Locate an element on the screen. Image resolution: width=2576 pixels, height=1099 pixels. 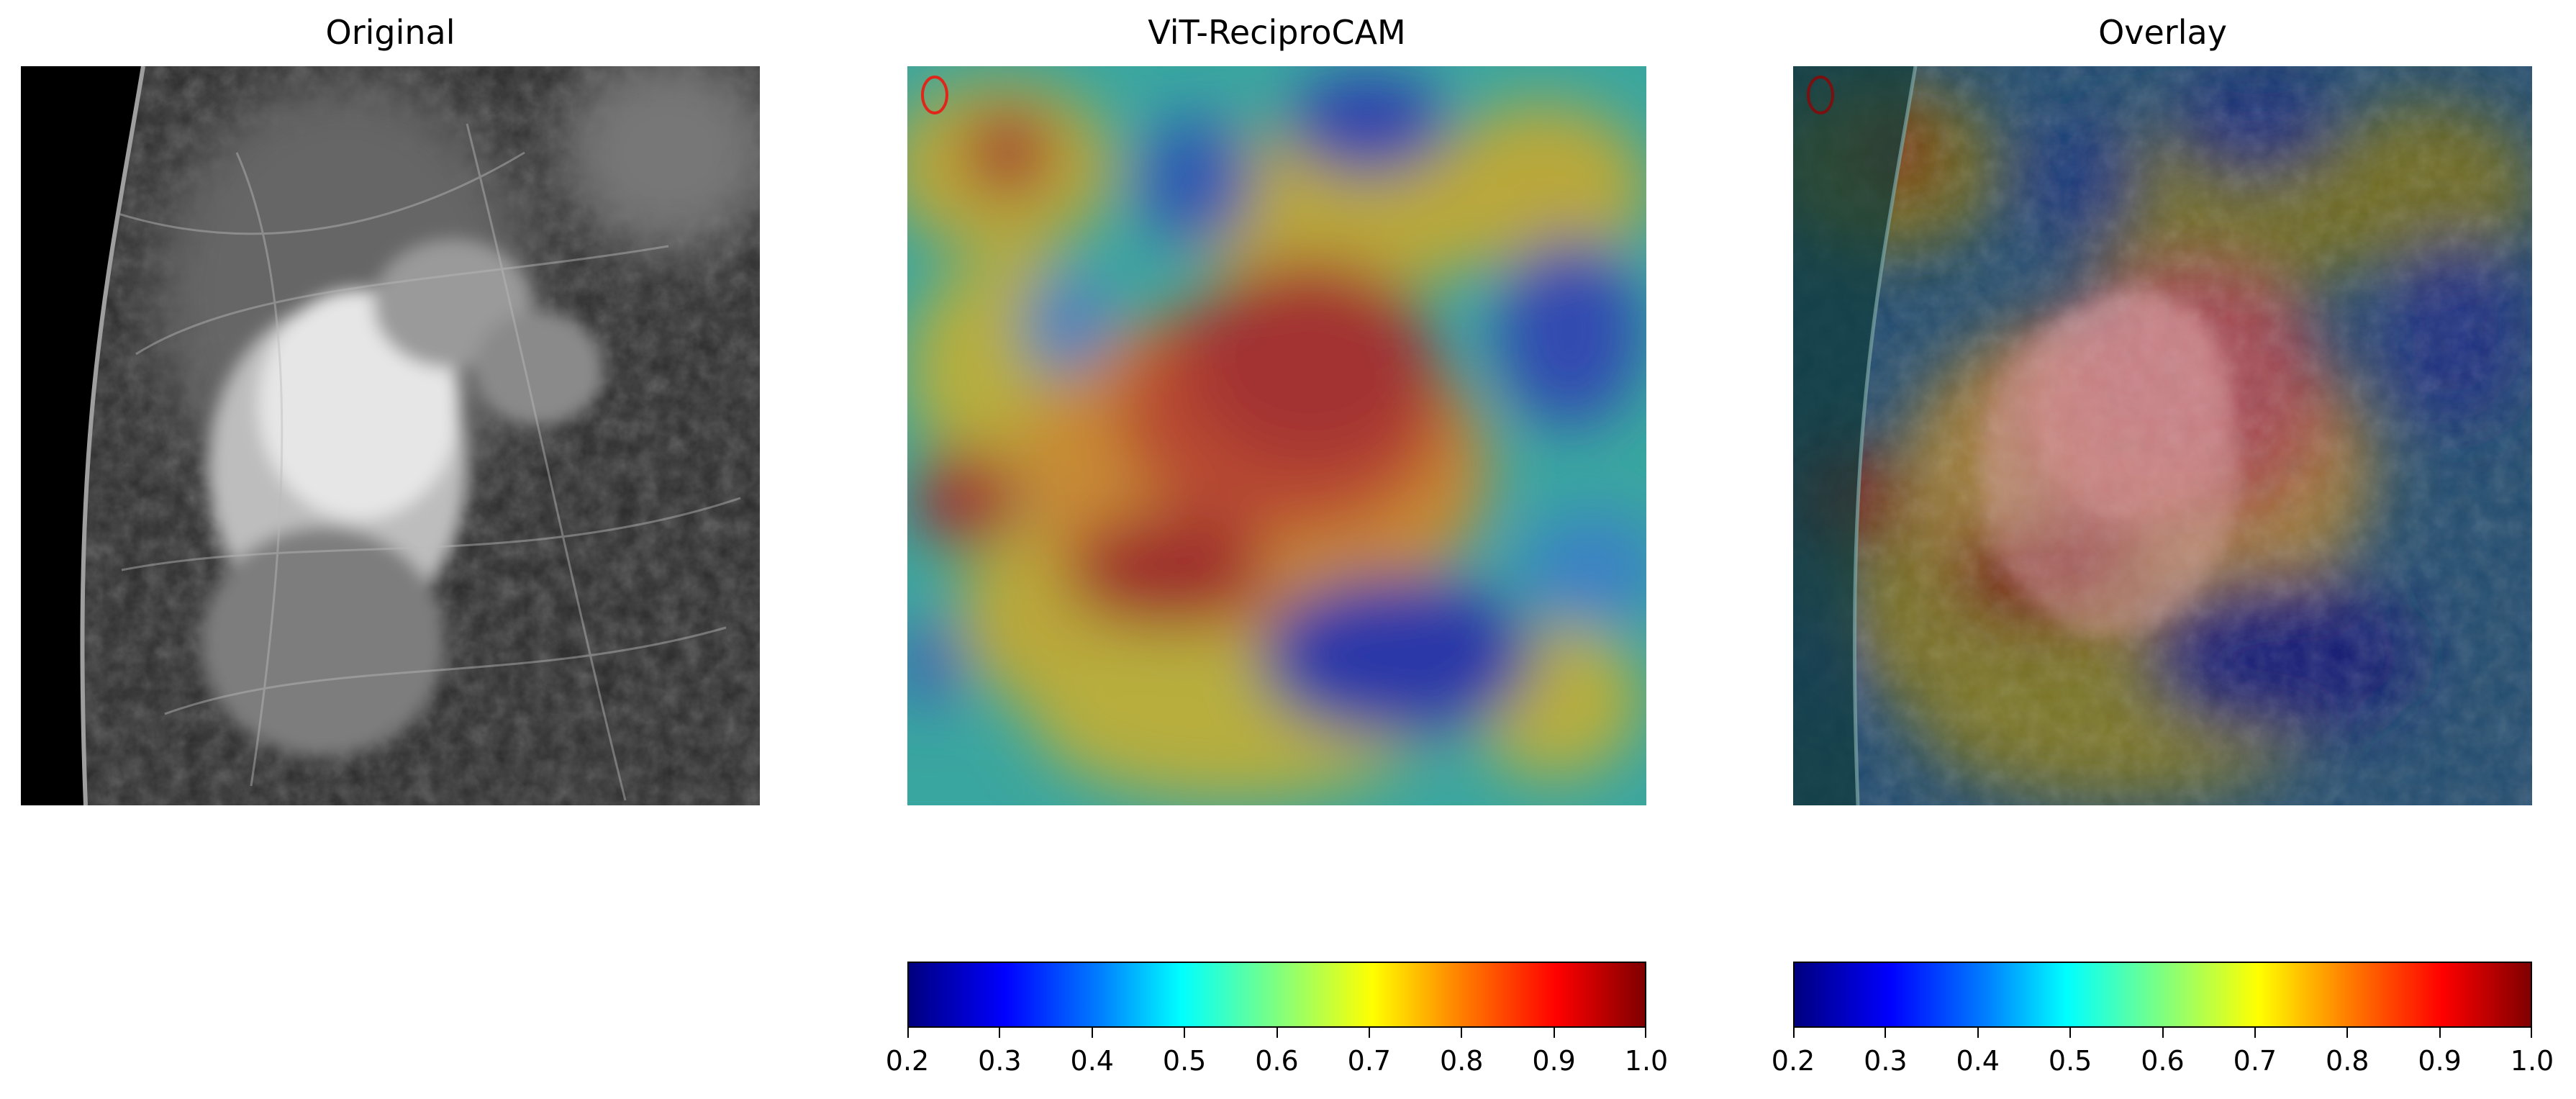
colorbar-ticks-heatmap: 0.2 0.3 0.4 0.5 0.6 0.7 0.8 0.9 1.0 is located at coordinates (1277, 1056).